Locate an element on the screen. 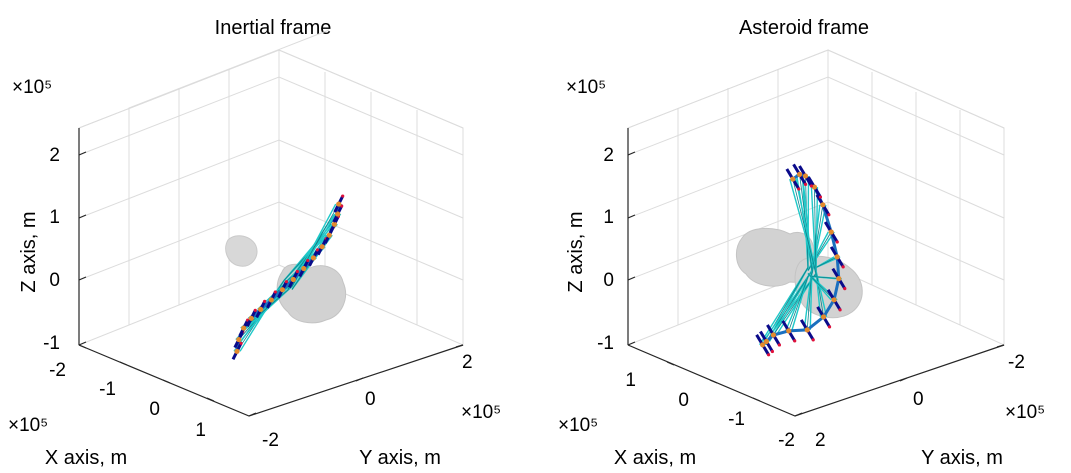 This screenshot has height=473, width=1071. x-multiplier: ×10⁵ is located at coordinates (578, 425).